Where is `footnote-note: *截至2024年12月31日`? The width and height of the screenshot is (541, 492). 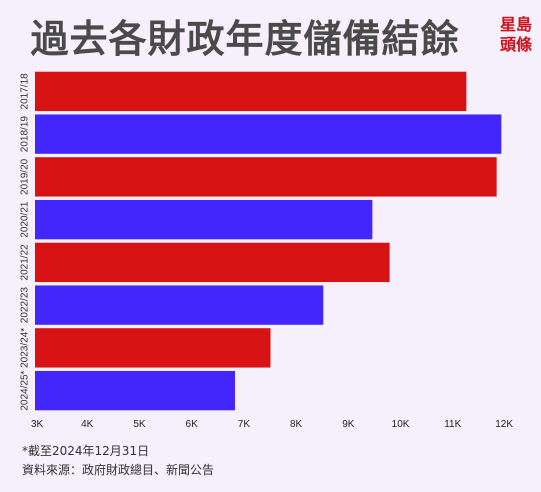 footnote-note: *截至2024年12月31日 is located at coordinates (86, 451).